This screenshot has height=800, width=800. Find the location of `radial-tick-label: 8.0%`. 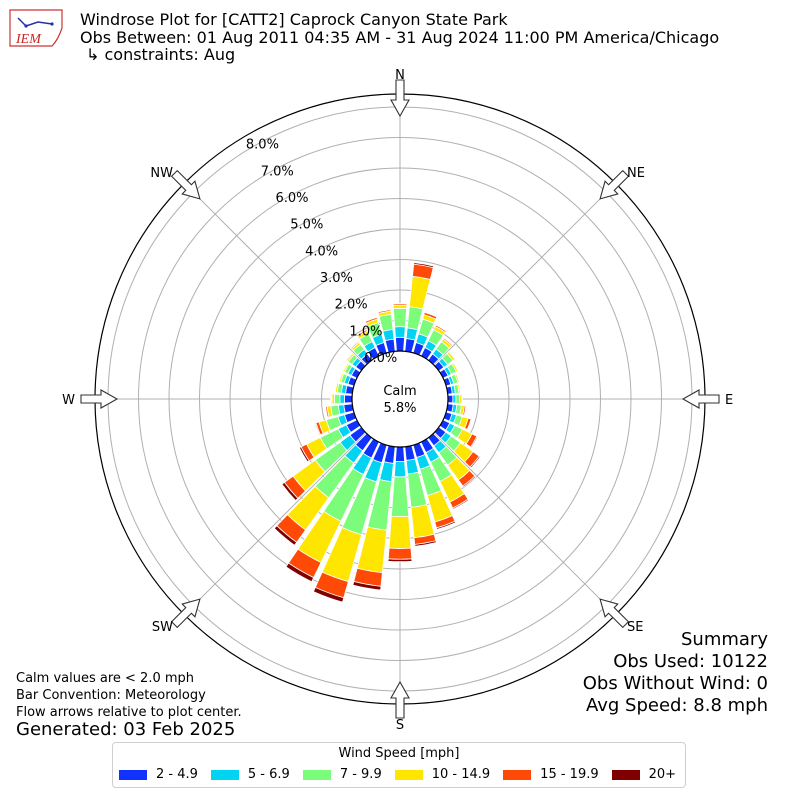

radial-tick-label: 8.0% is located at coordinates (262, 145).